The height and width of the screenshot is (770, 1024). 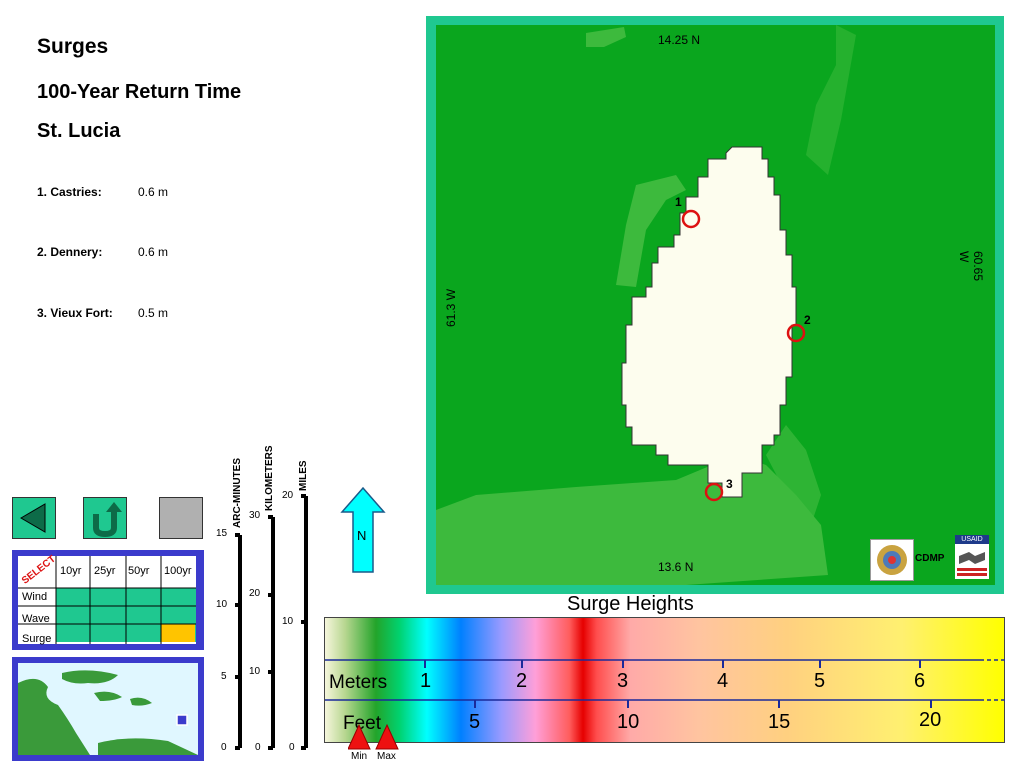 What do you see at coordinates (714, 492) in the screenshot?
I see `marker-vieux-fort` at bounding box center [714, 492].